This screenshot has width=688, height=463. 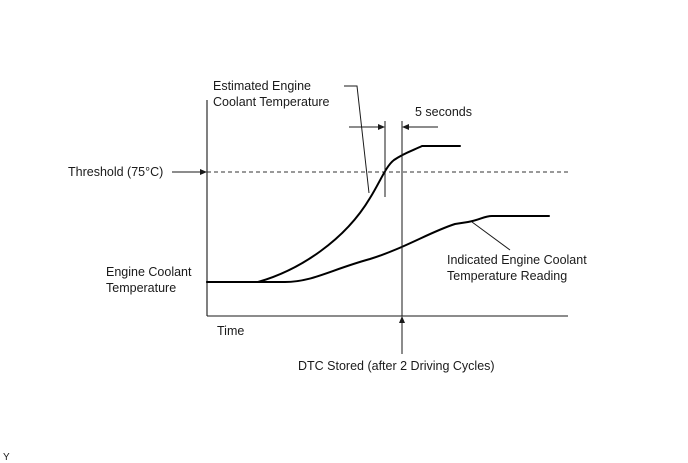 What do you see at coordinates (333, 214) in the screenshot?
I see `estimated-temperature-curve` at bounding box center [333, 214].